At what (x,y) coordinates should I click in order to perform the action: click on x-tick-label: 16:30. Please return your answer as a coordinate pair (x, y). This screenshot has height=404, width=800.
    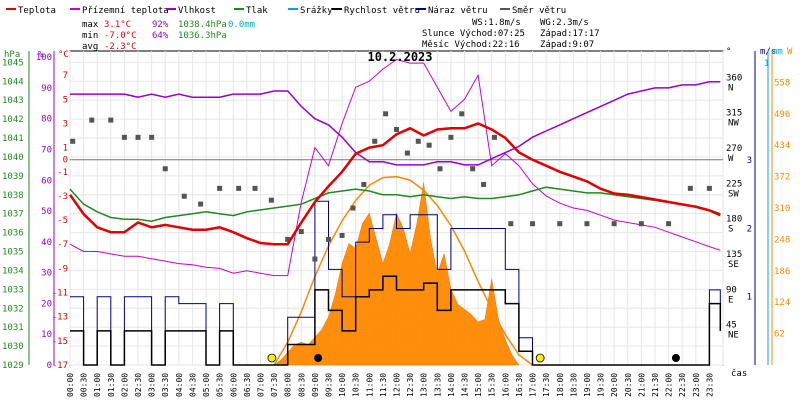
    Looking at the image, I should click on (519, 385).